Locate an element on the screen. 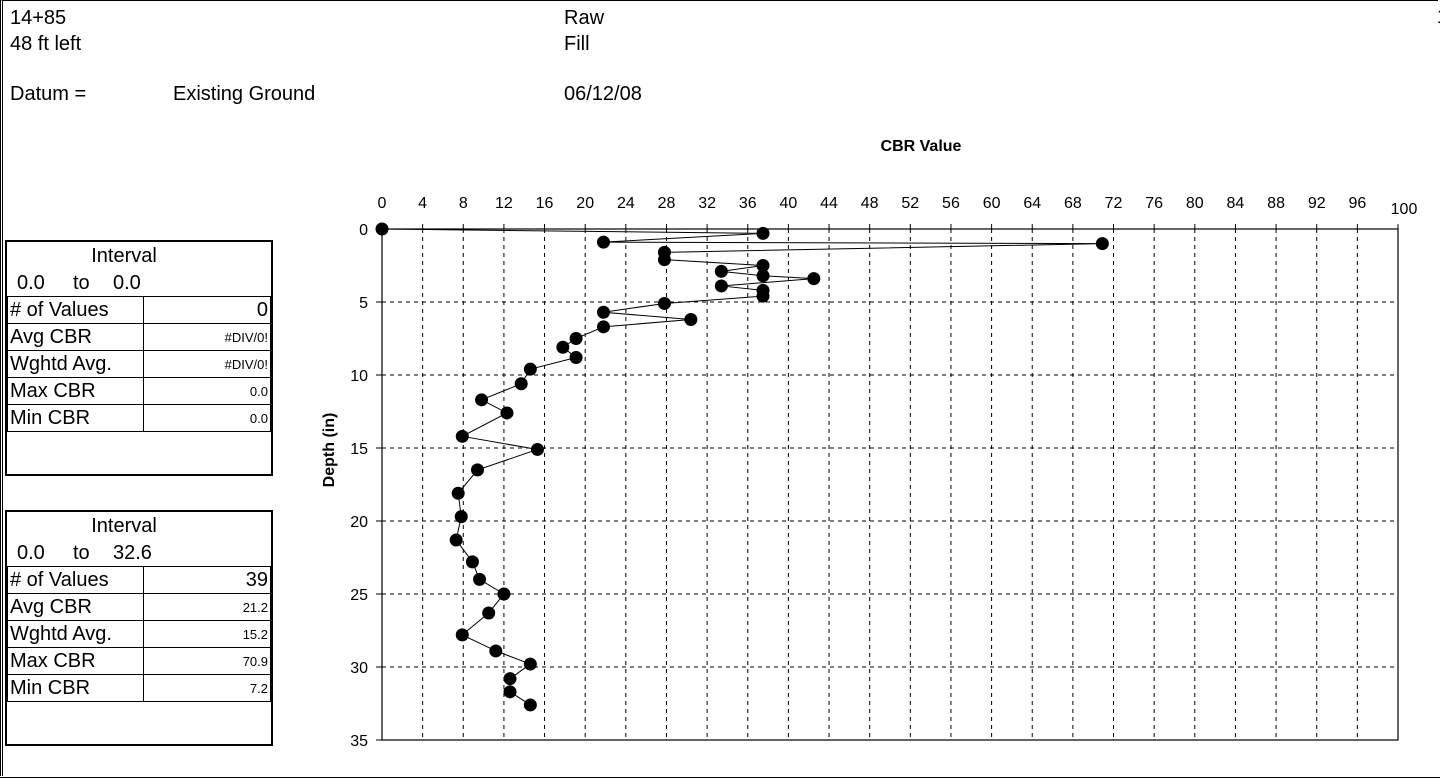 This screenshot has width=1440, height=778. x-tick-label: 12 is located at coordinates (504, 203).